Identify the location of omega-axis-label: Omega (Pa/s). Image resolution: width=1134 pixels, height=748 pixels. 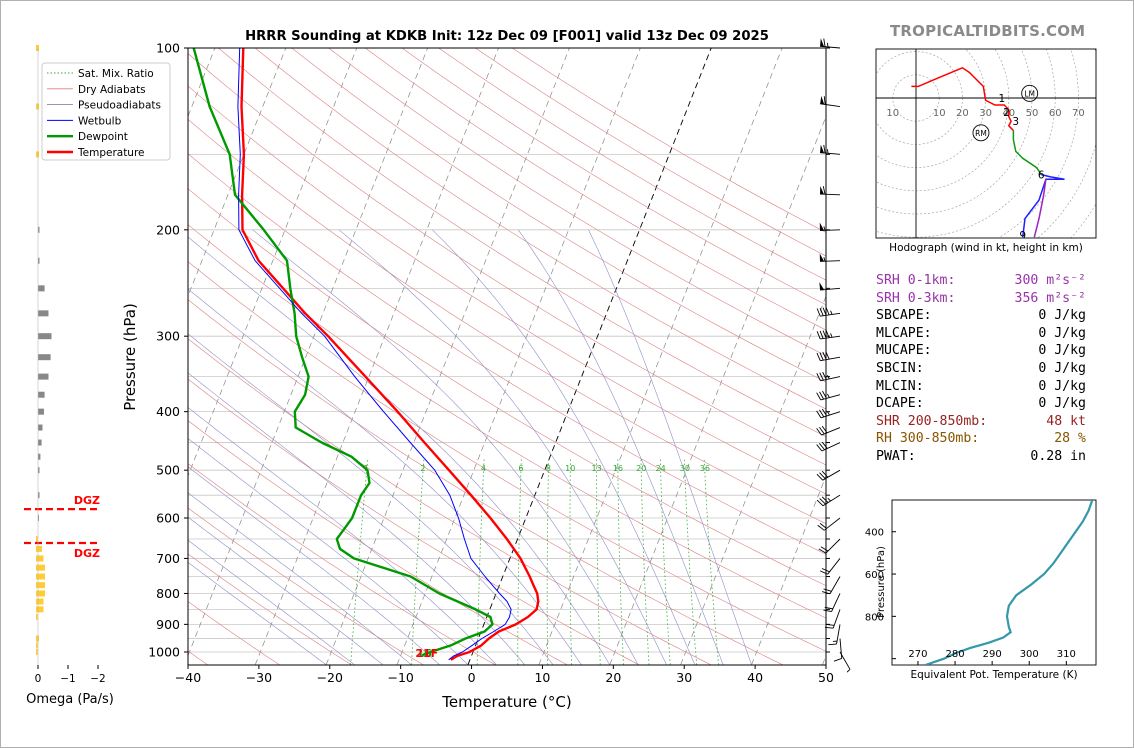
(70, 699).